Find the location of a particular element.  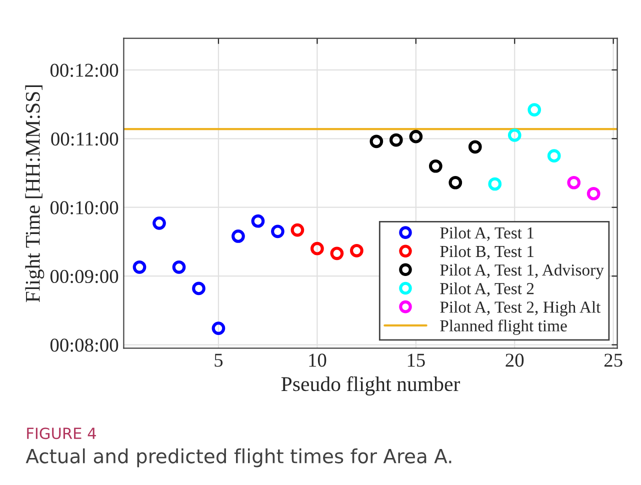

y-tick-label: 00:12:00 is located at coordinates (84, 70).